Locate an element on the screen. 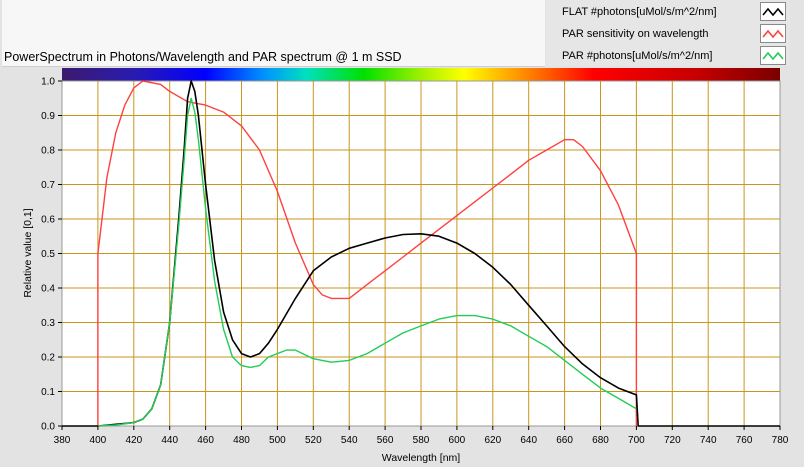  legend-item-flat-photons: FLAT #photons[uMol/s/m^2/nm] is located at coordinates (668, 11).